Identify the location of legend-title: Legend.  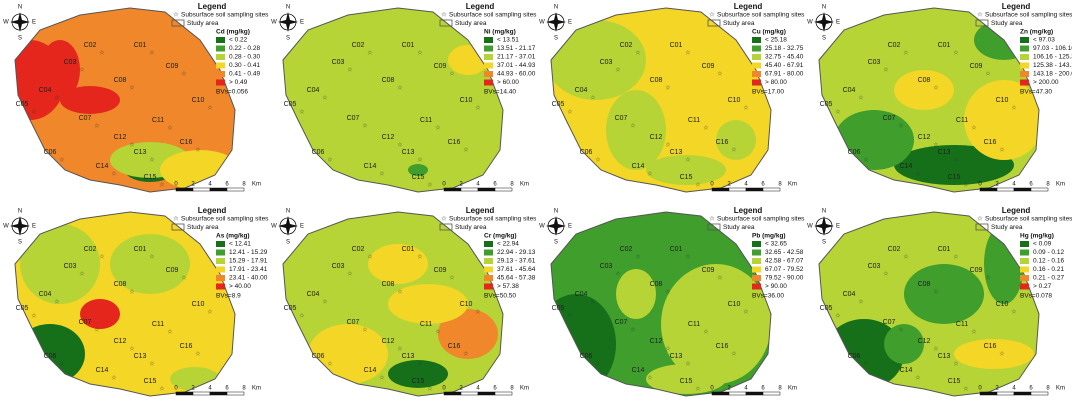
(480, 6).